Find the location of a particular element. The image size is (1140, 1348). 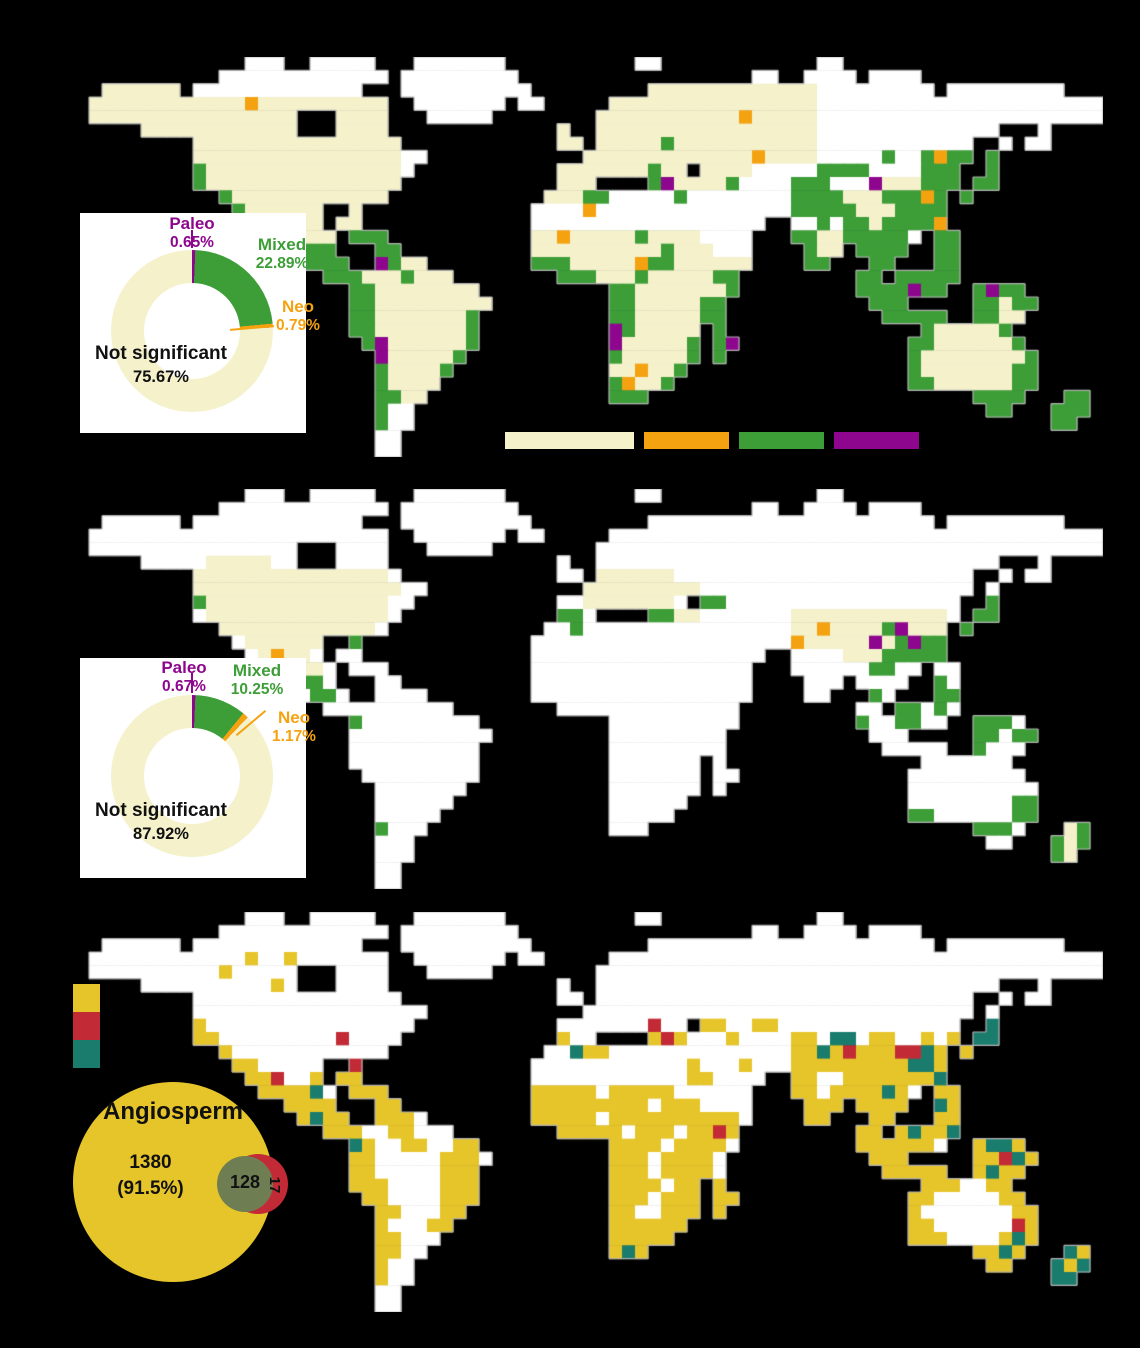

legend-swatch-not_significant is located at coordinates (569, 440).